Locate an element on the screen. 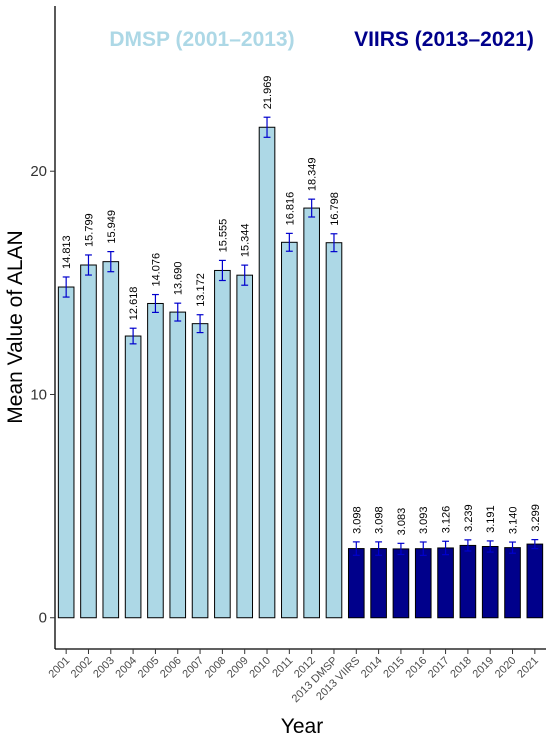 The image size is (550, 740). data-label: 15.344 is located at coordinates (246, 240).